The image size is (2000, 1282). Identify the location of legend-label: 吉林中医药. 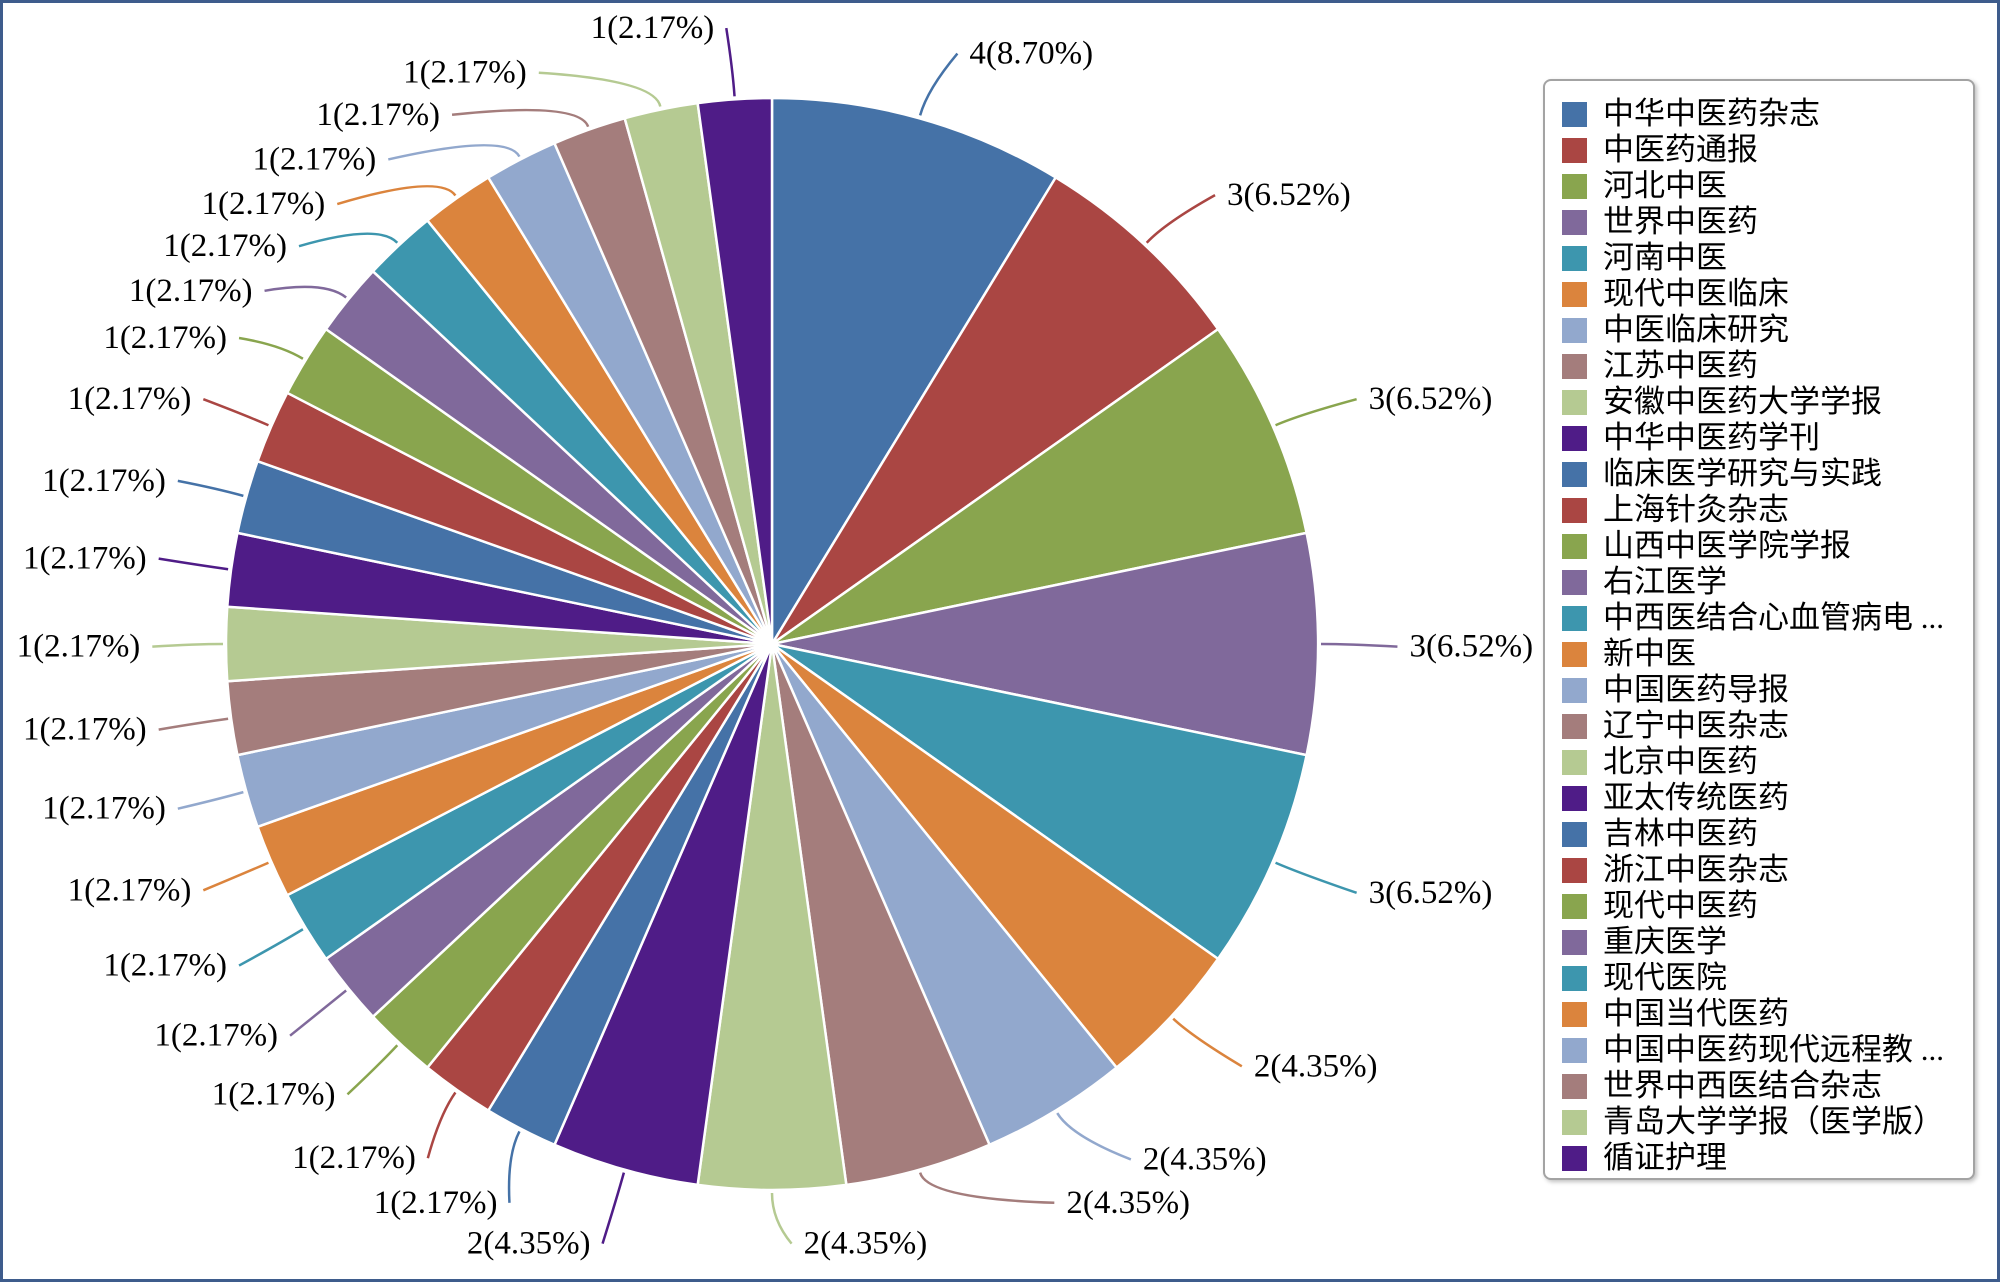
(1680, 833).